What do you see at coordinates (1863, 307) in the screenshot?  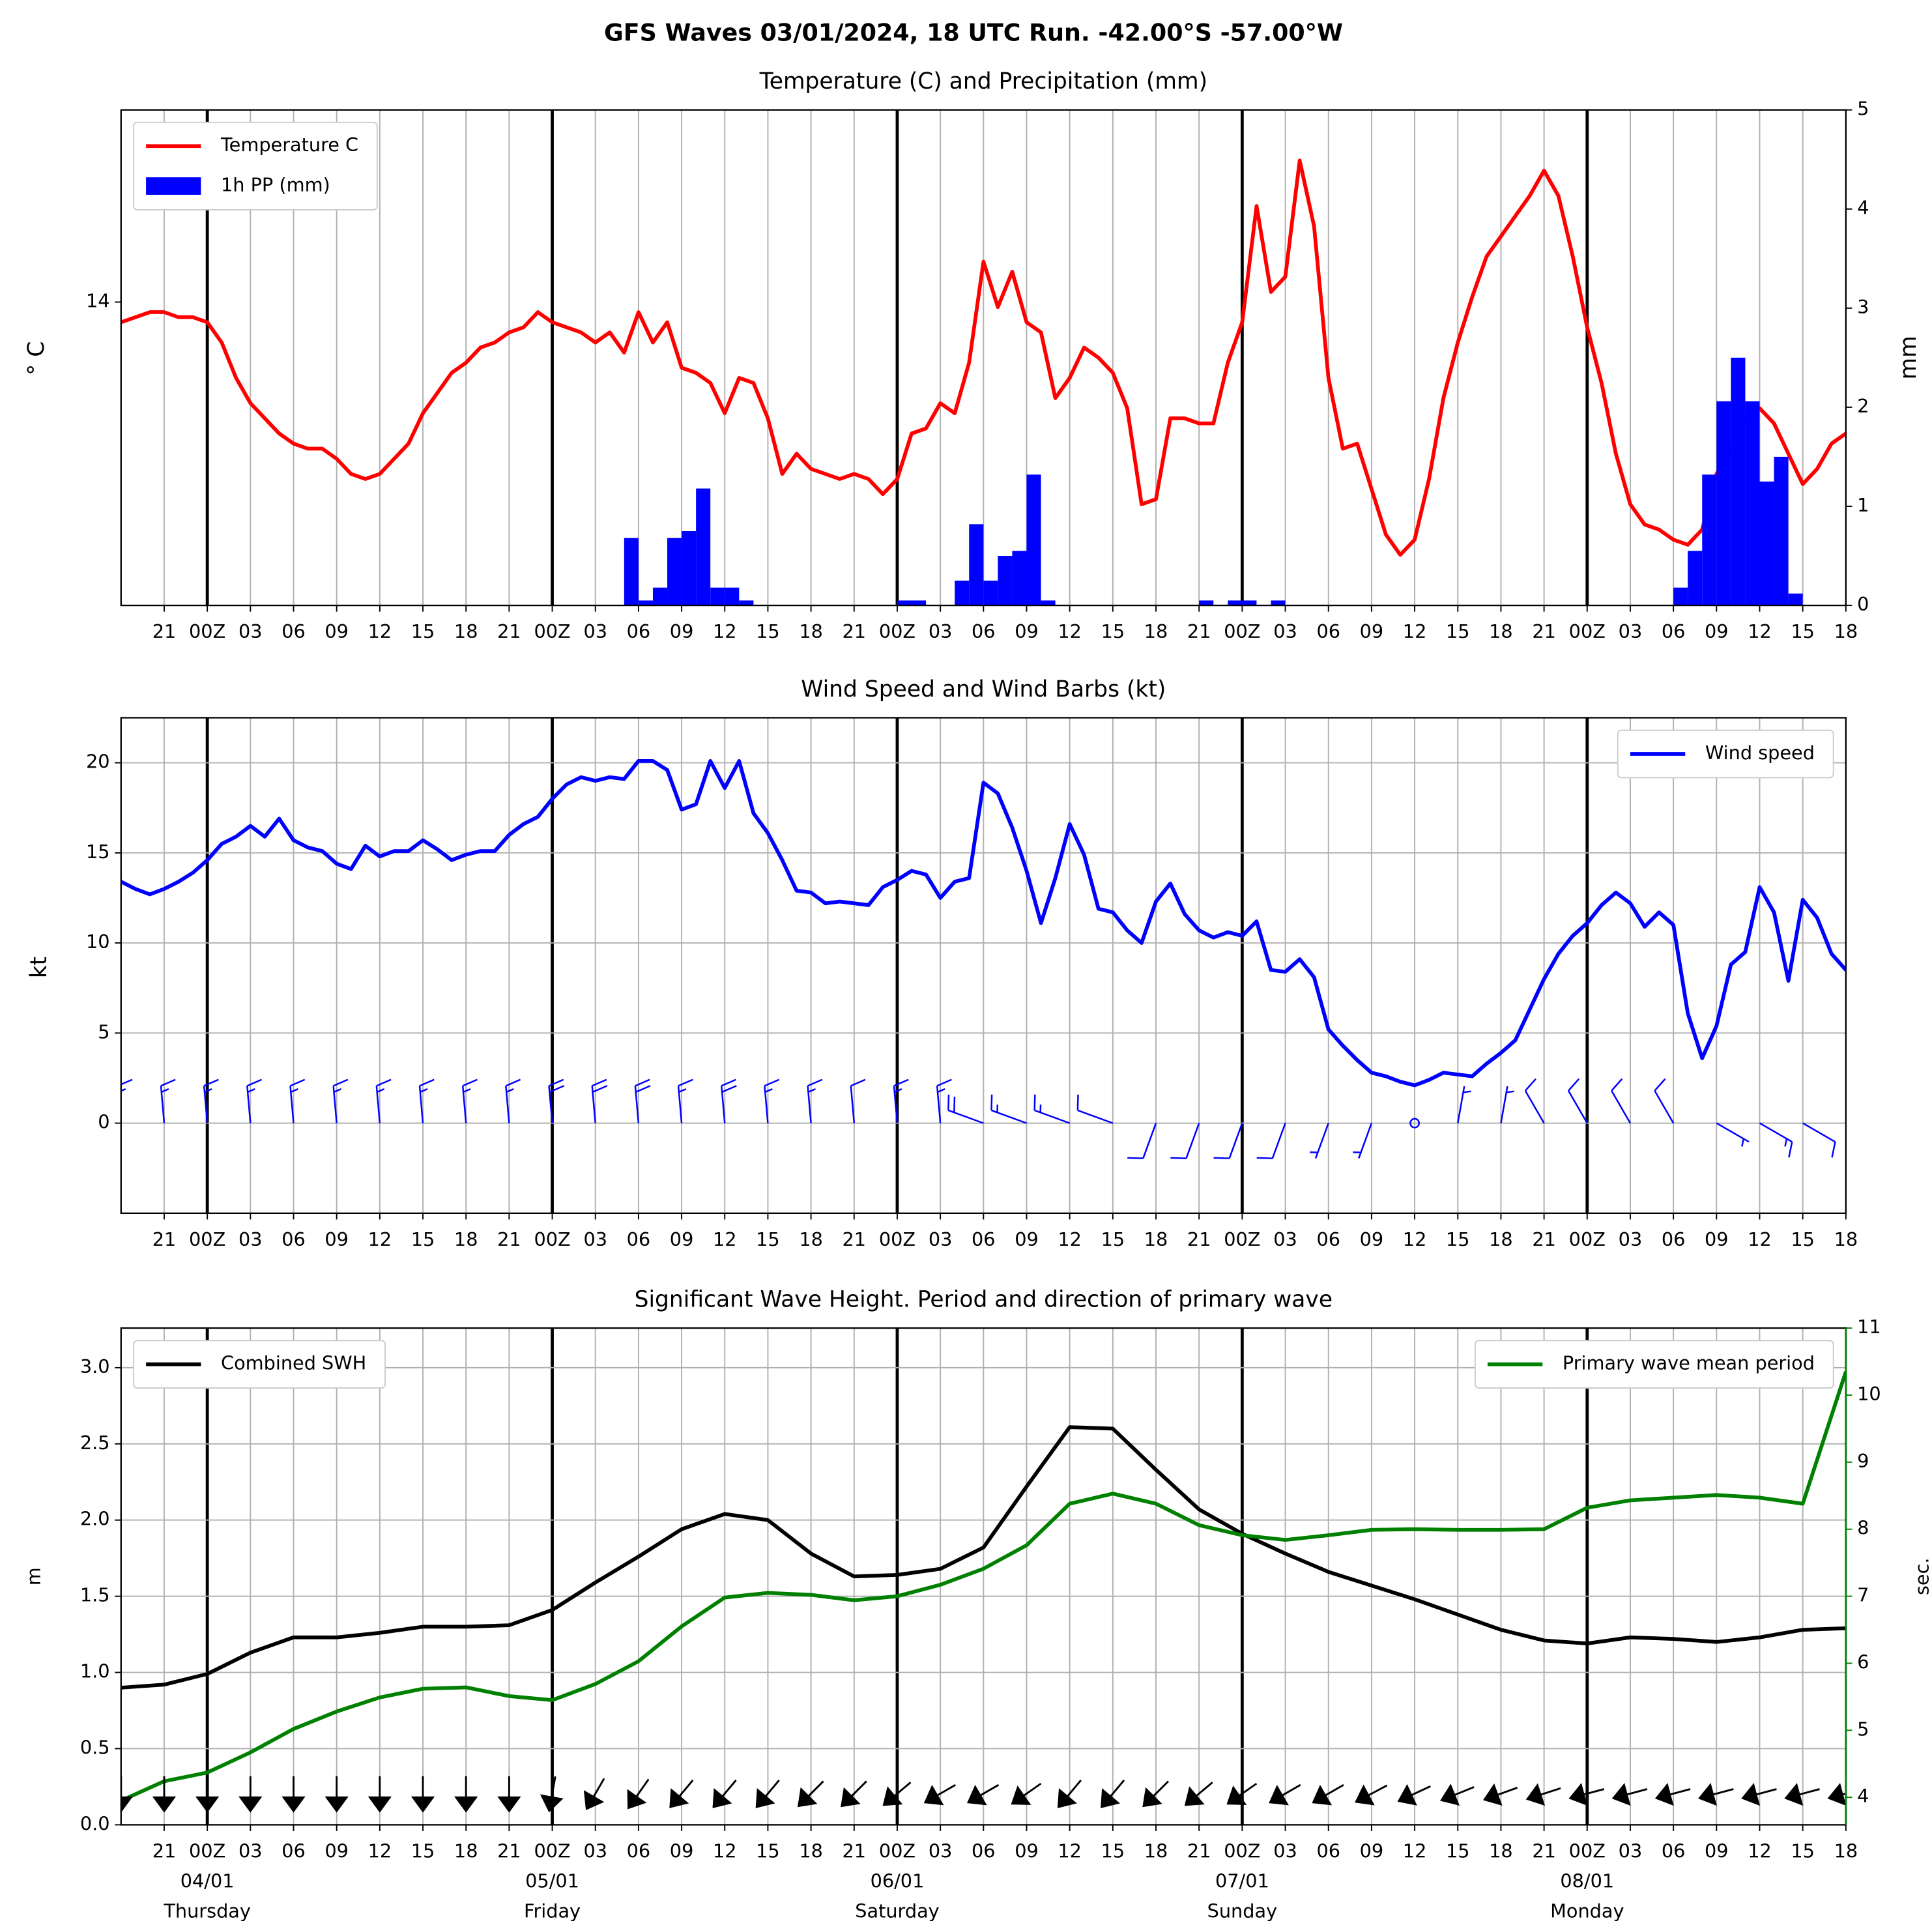 I see `y2-tick-label: 3` at bounding box center [1863, 307].